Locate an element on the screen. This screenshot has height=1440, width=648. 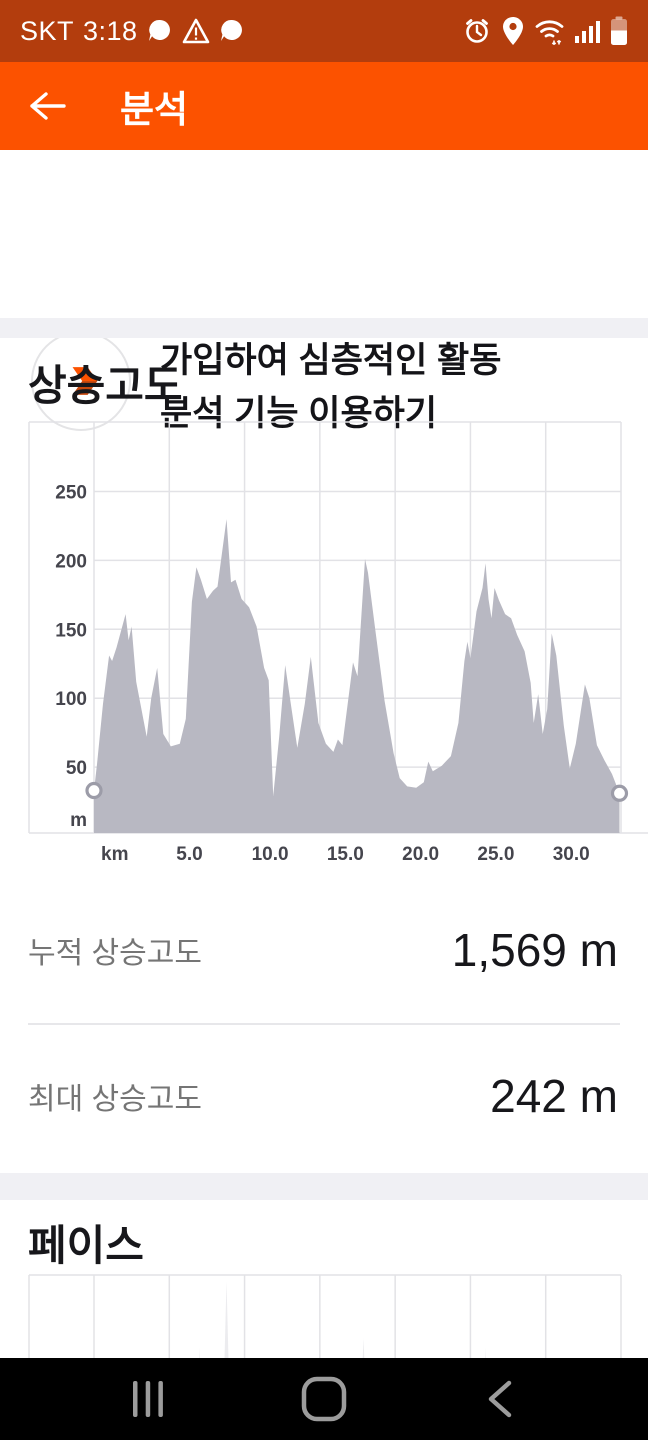
svg-text: m is located at coordinates (78, 820).